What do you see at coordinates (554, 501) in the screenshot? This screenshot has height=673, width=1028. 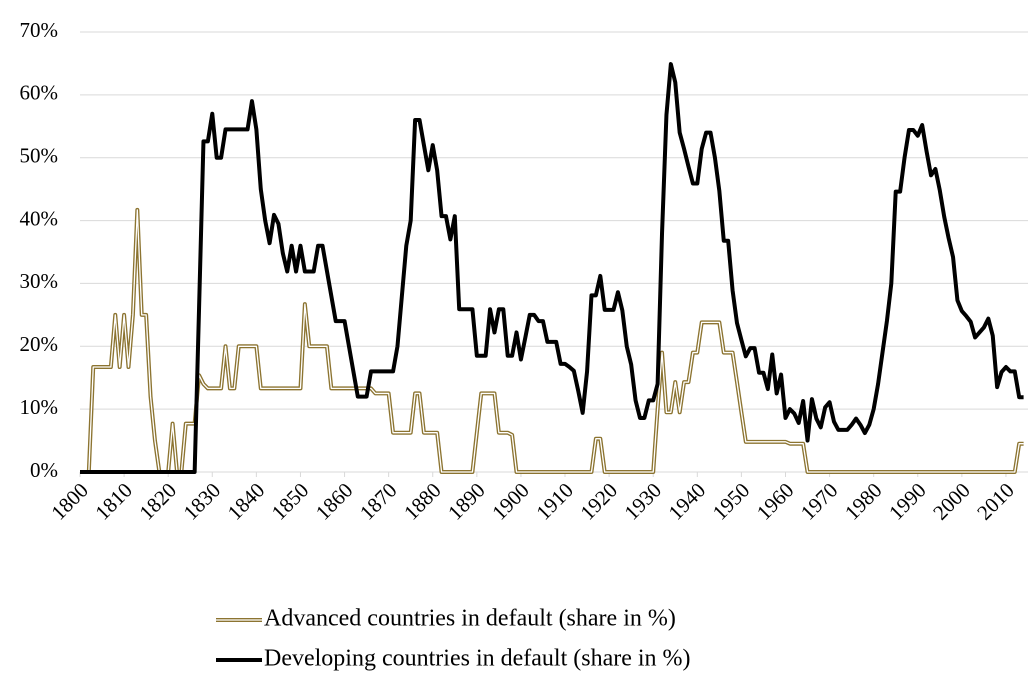 I see `x-tick-label: 1910` at bounding box center [554, 501].